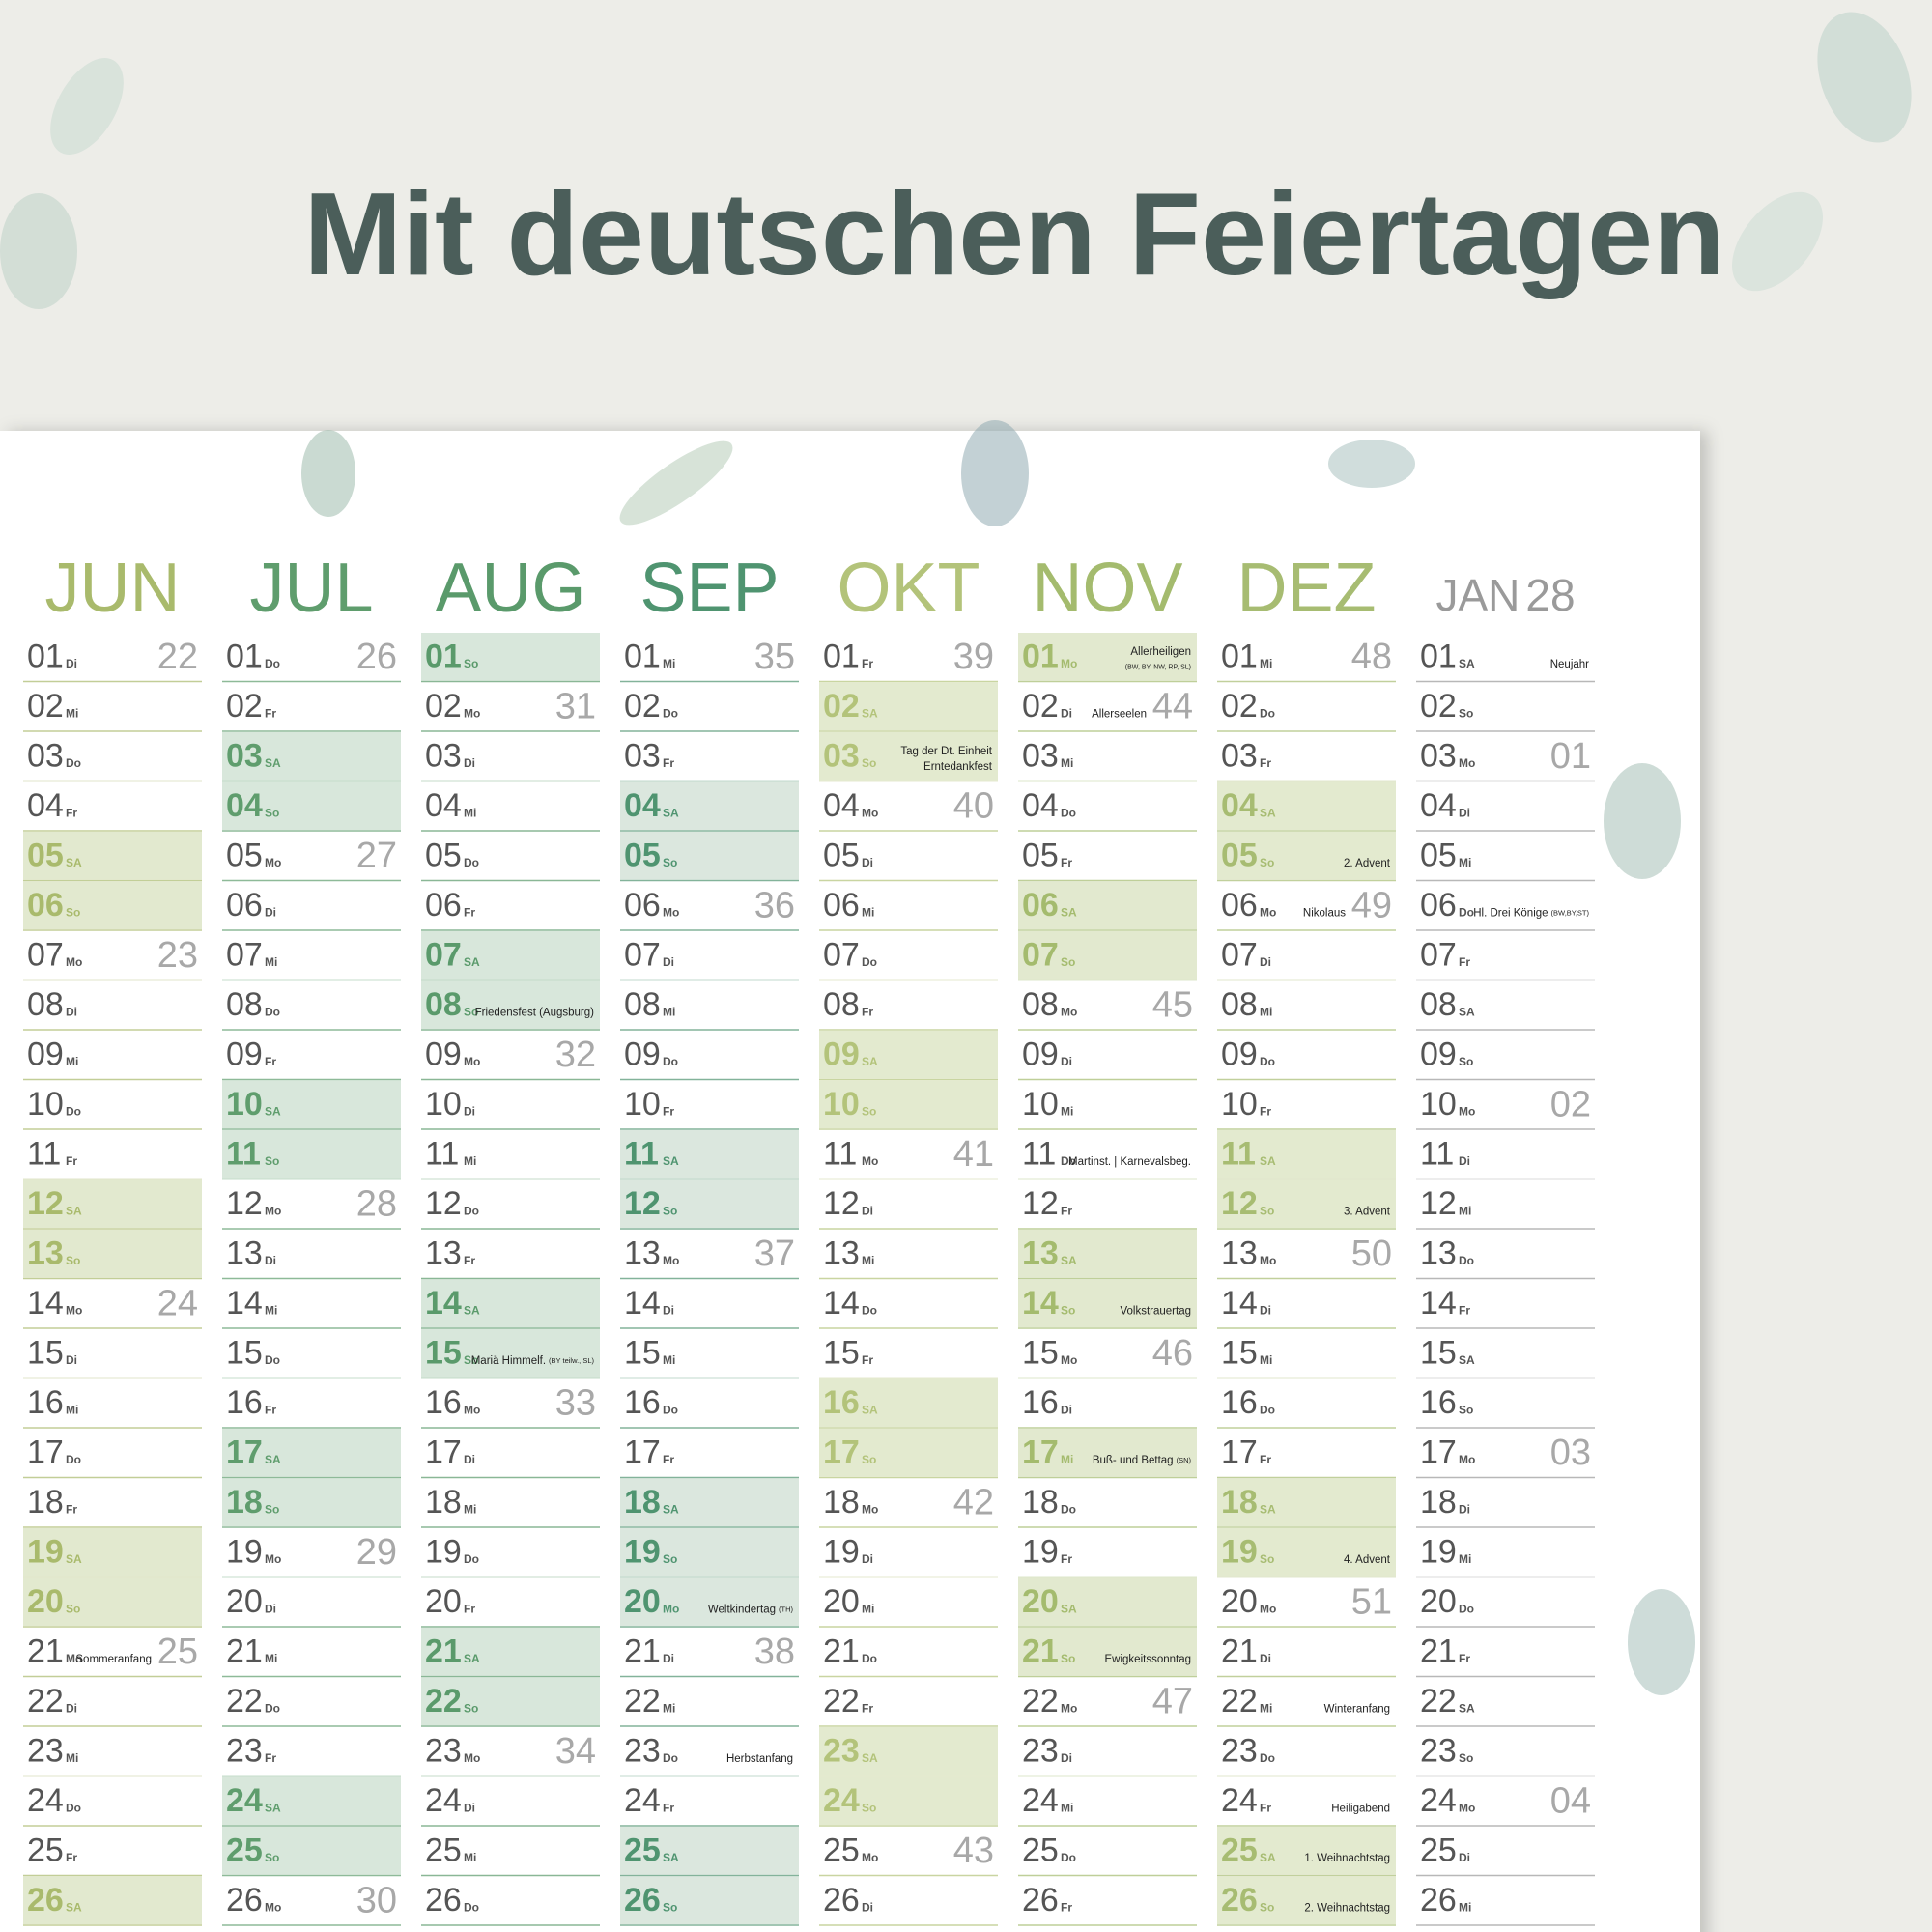  I want to click on holiday-region: (BW,BY,ST), so click(1570, 912).